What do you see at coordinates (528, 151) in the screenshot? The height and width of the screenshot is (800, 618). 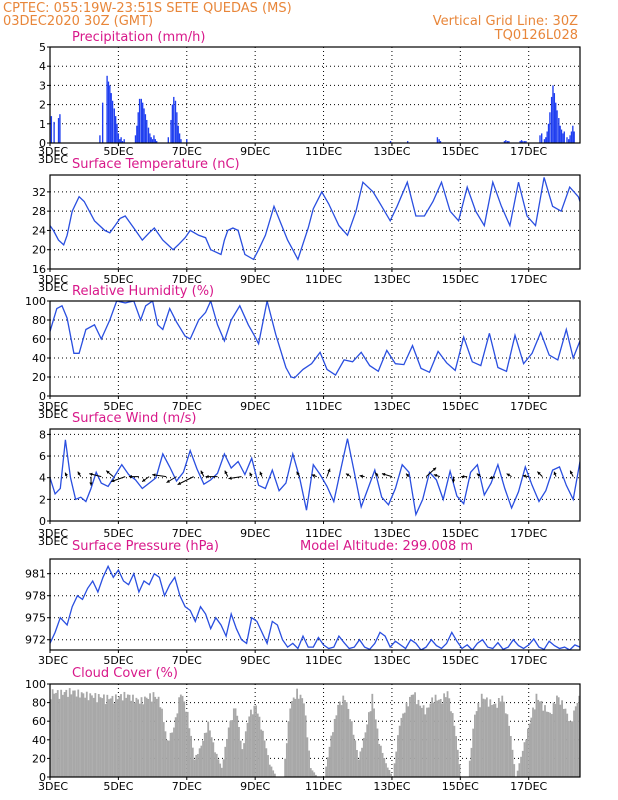 I see `precipitation-xtick-label: 17DEC` at bounding box center [528, 151].